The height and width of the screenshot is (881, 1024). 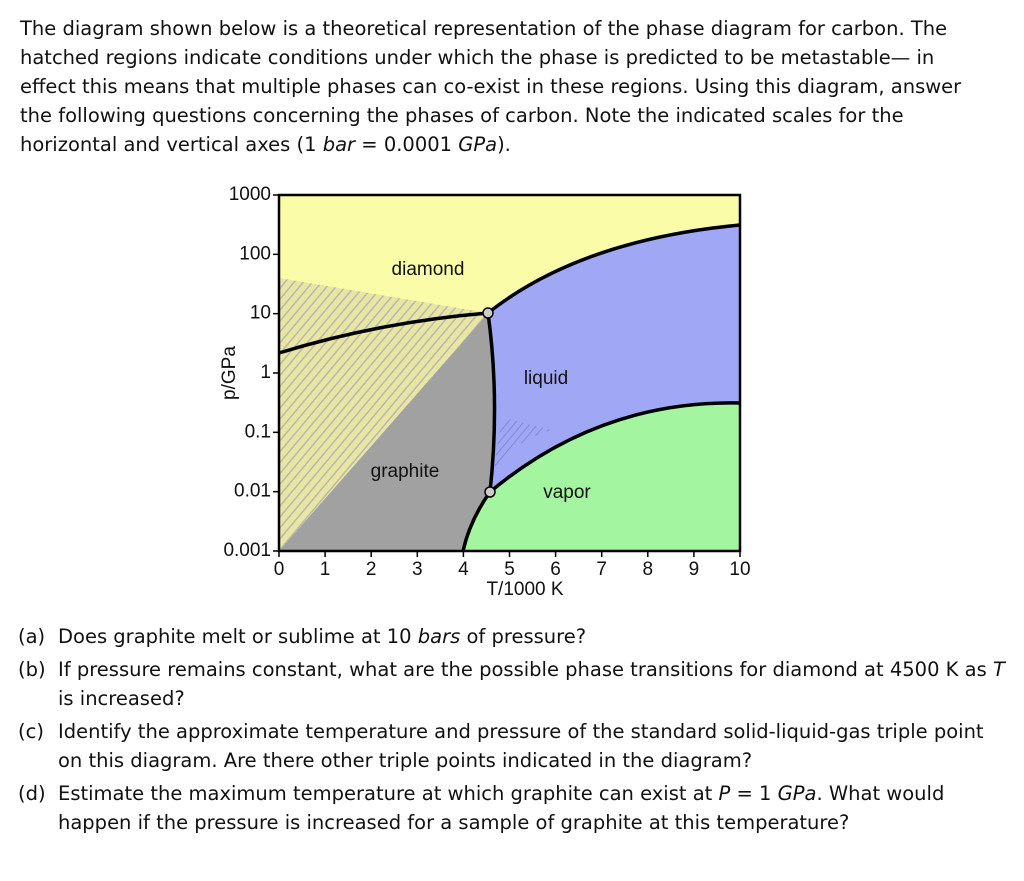 I want to click on metastable-hatch, so click(x=383, y=414).